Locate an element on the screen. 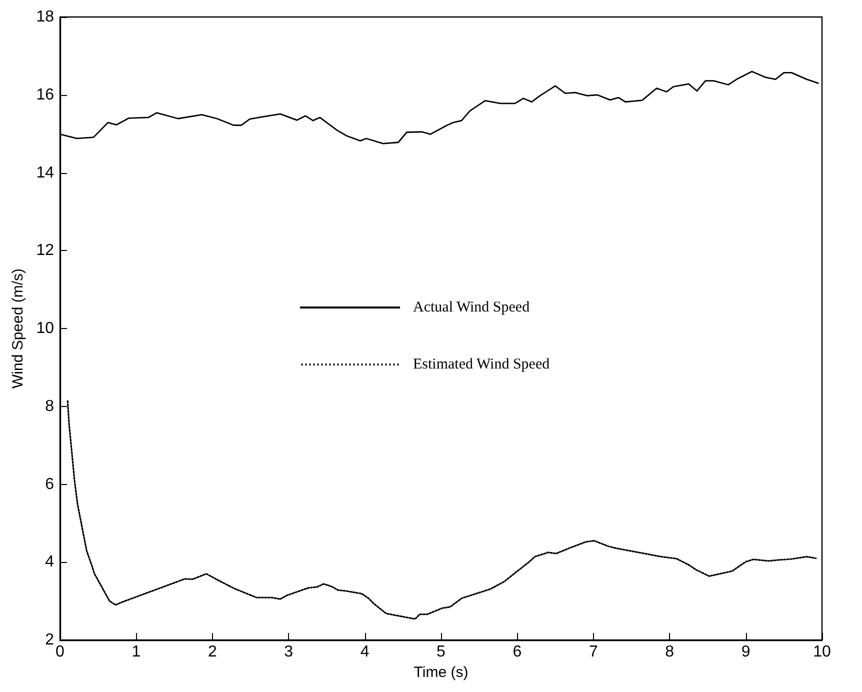 Image resolution: width=862 pixels, height=692 pixels. legend-label: Estimated Wind Speed is located at coordinates (481, 364).